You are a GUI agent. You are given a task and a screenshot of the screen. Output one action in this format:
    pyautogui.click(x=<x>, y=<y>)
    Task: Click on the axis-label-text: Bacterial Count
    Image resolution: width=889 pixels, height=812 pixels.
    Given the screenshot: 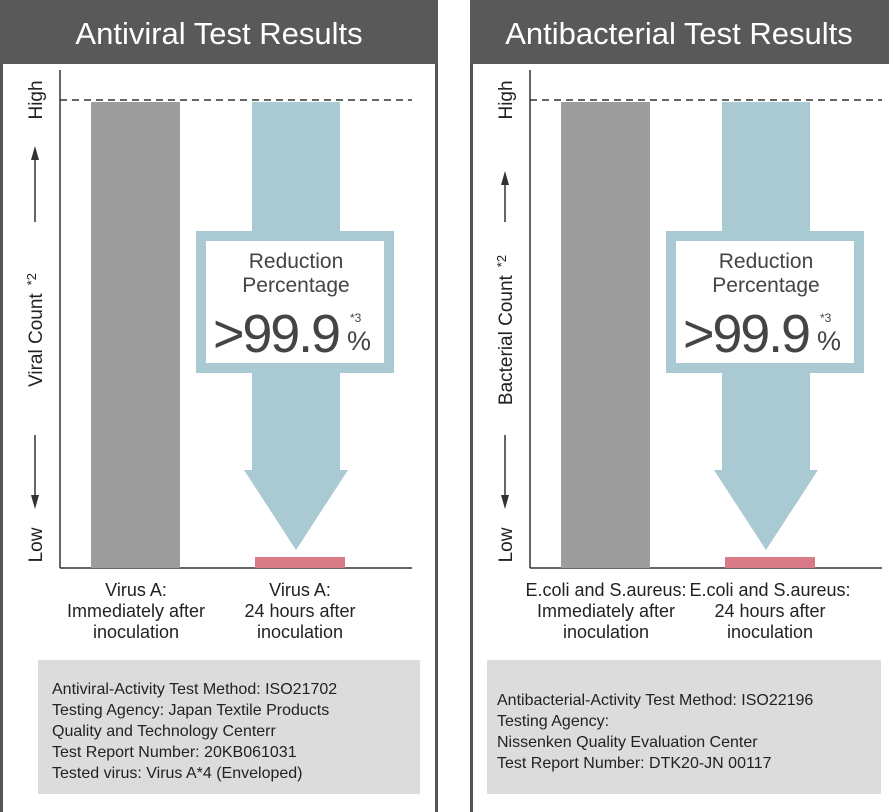 What is the action you would take?
    pyautogui.click(x=506, y=339)
    